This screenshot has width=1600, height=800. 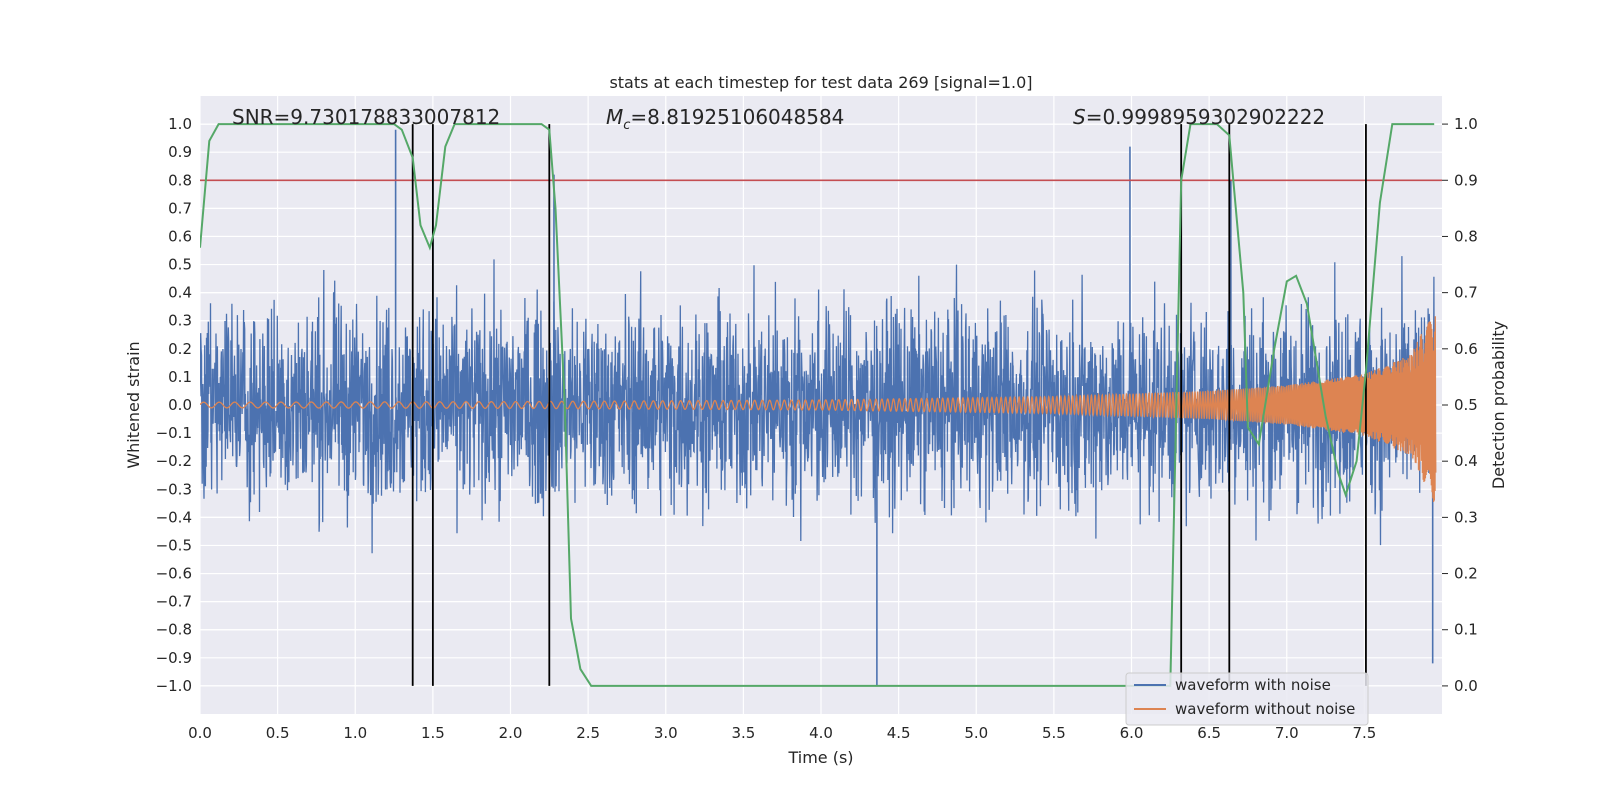 What do you see at coordinates (180, 124) in the screenshot?
I see `y-tick-label-left: 1.0` at bounding box center [180, 124].